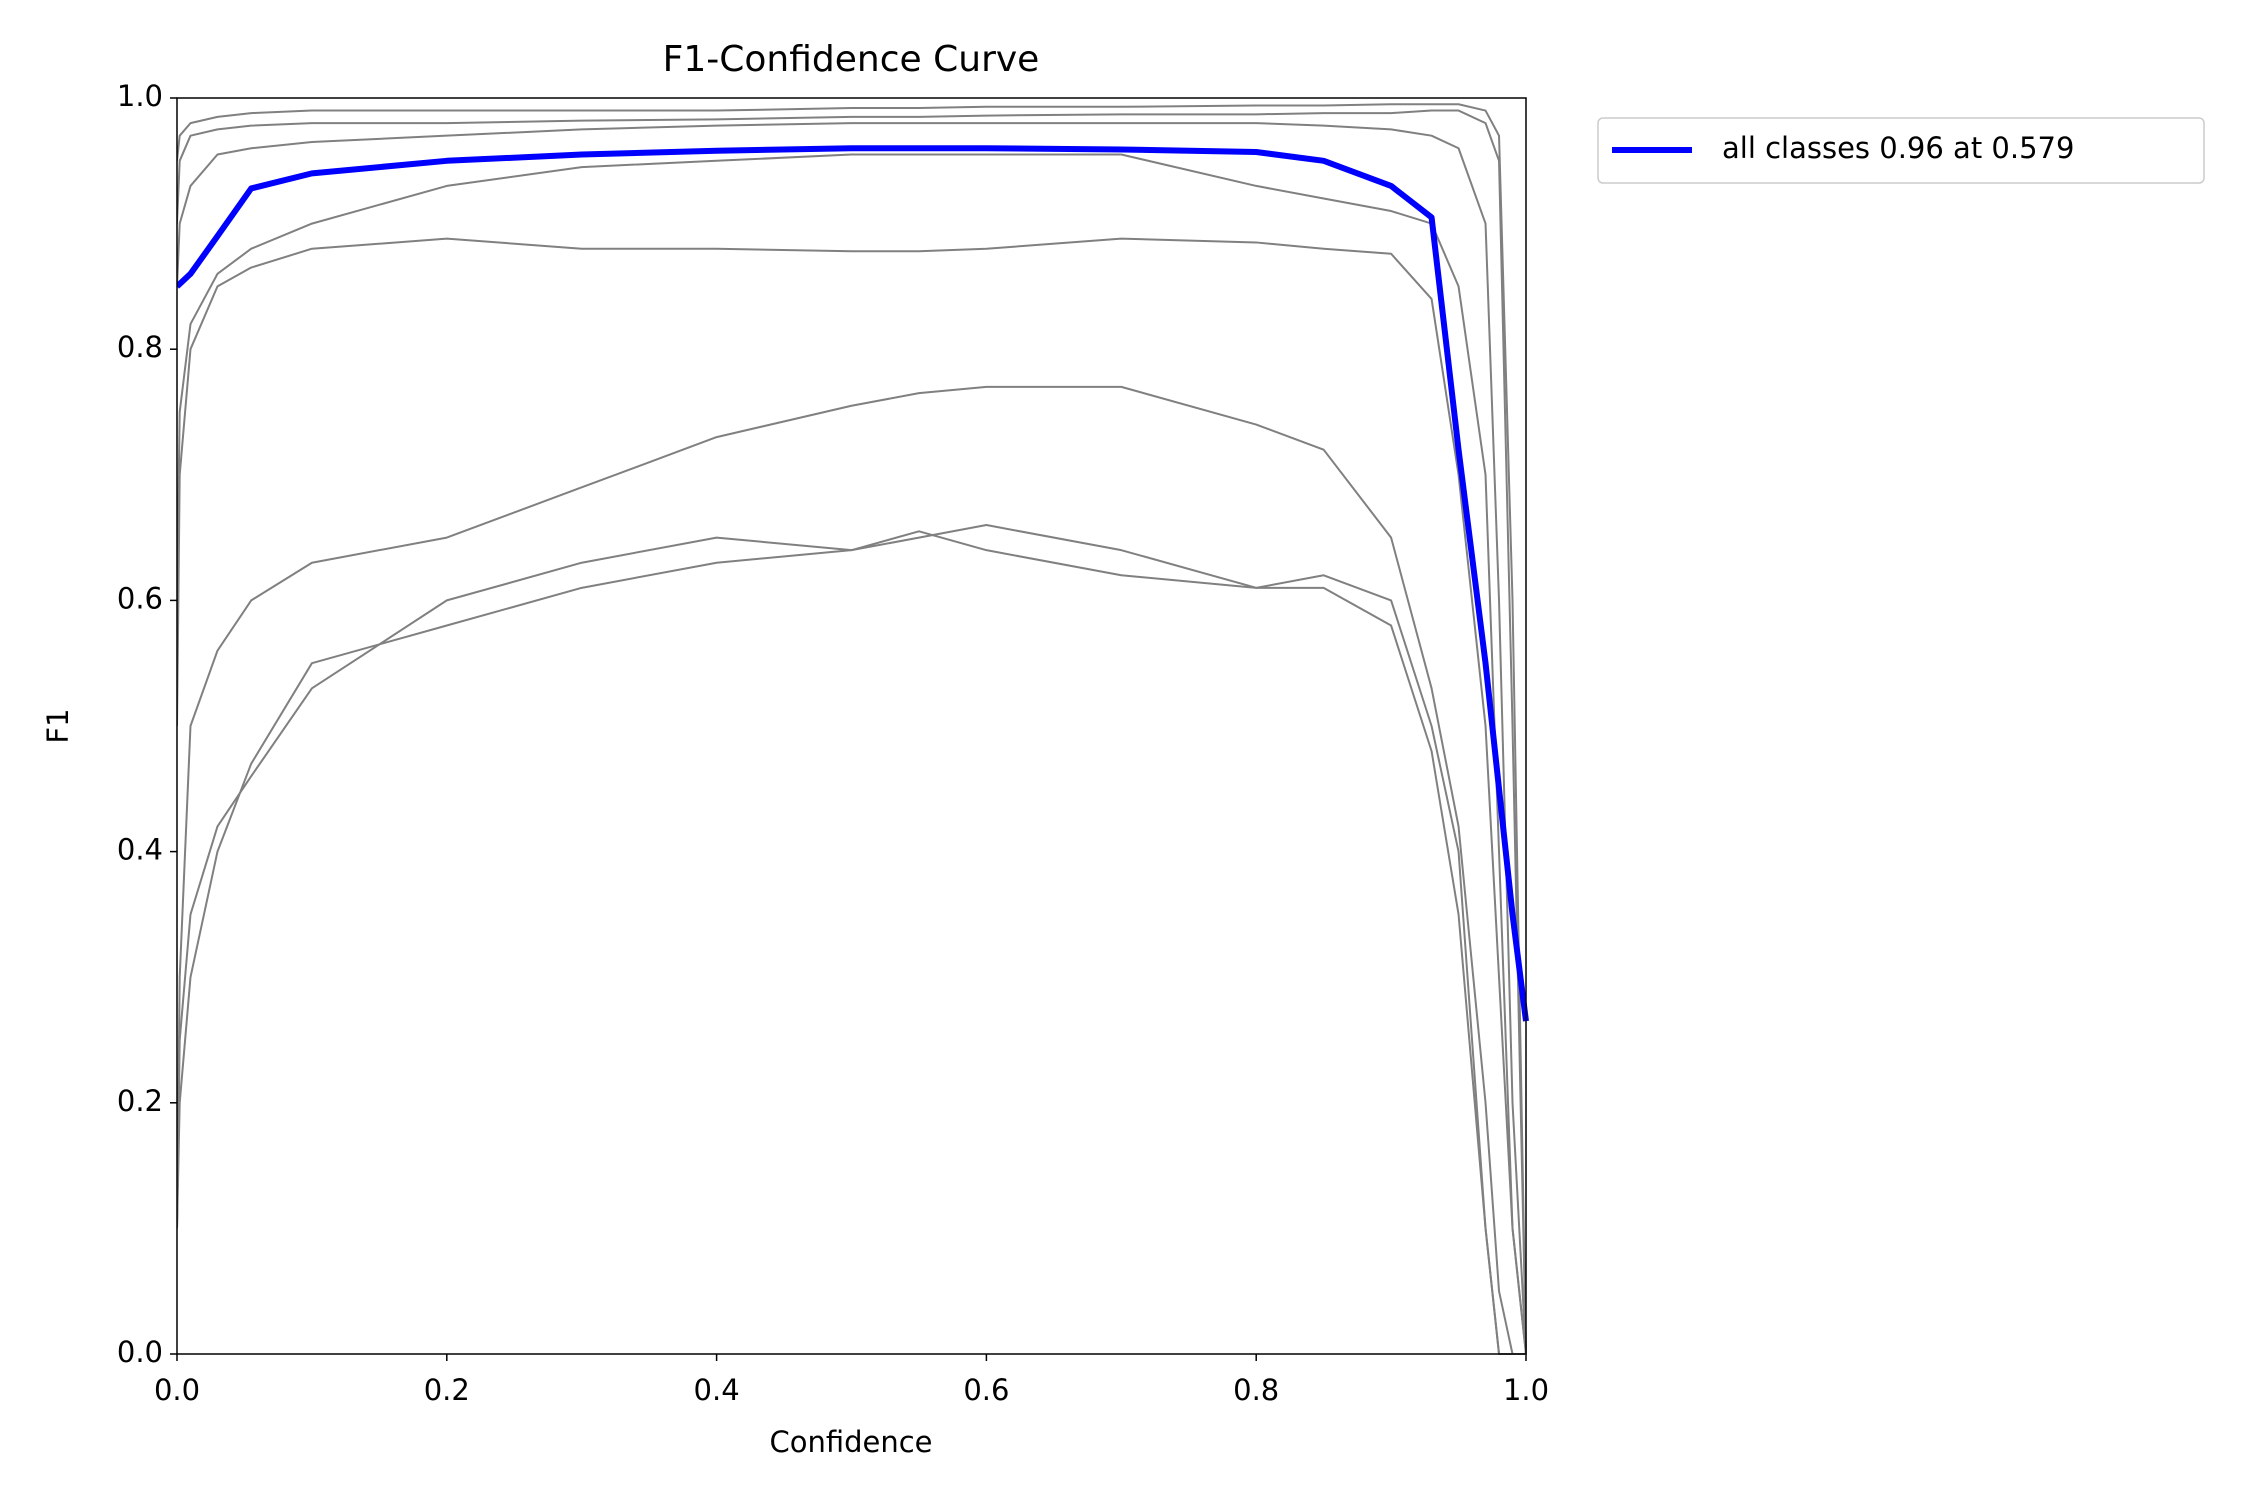 The width and height of the screenshot is (2250, 1500). What do you see at coordinates (177, 1390) in the screenshot?
I see `x-tick-label: 0.0` at bounding box center [177, 1390].